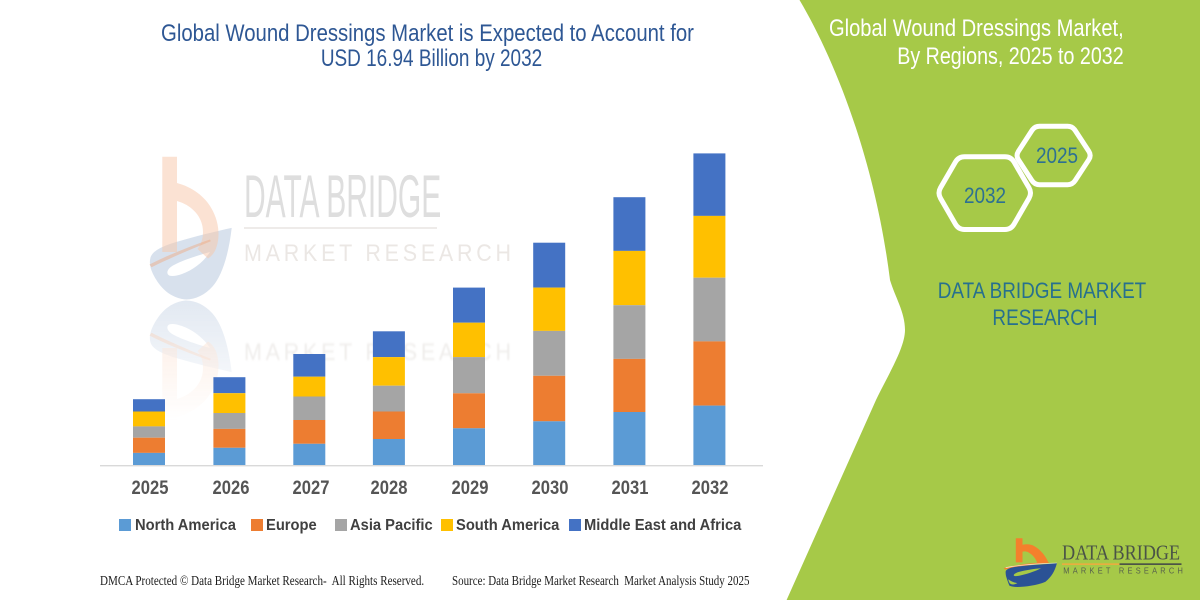  What do you see at coordinates (1124, 571) in the screenshot?
I see `svg-text: MARKET RESEARCH` at bounding box center [1124, 571].